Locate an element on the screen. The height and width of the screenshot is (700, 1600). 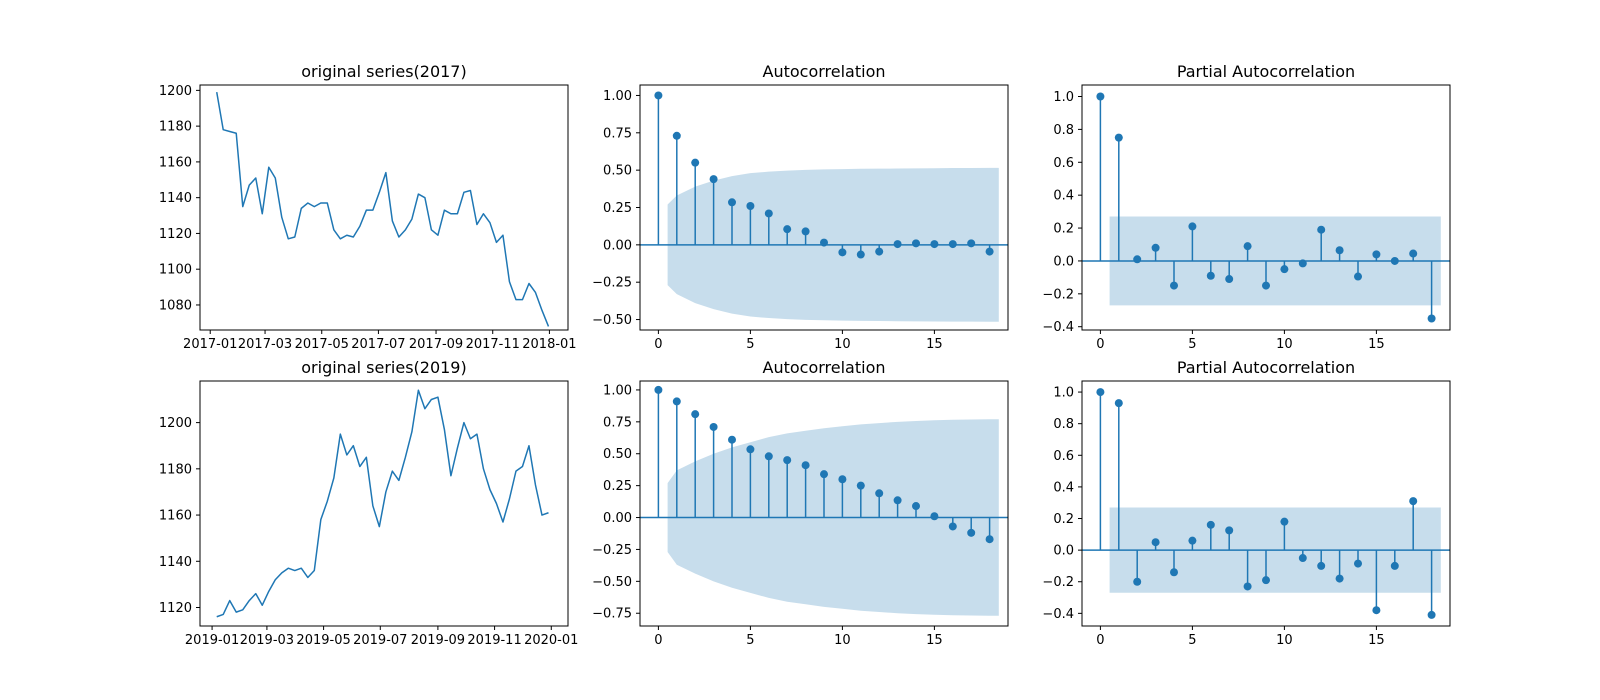
series-line is located at coordinates (382, 503).